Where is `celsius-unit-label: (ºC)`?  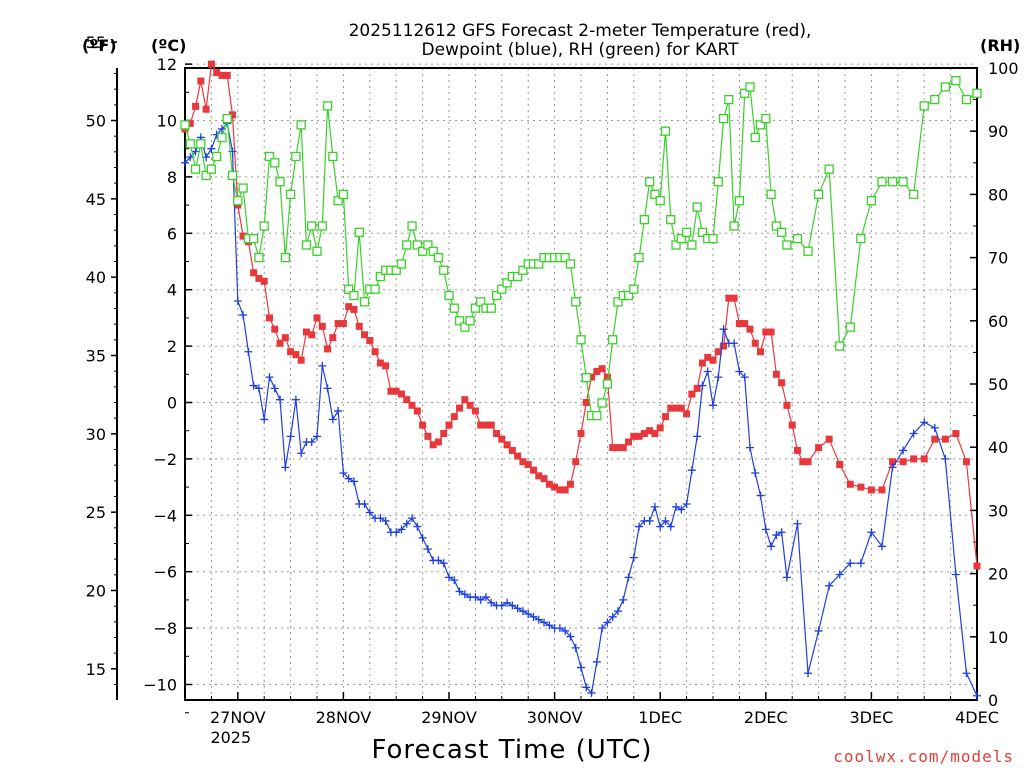
celsius-unit-label: (ºC) is located at coordinates (168, 45).